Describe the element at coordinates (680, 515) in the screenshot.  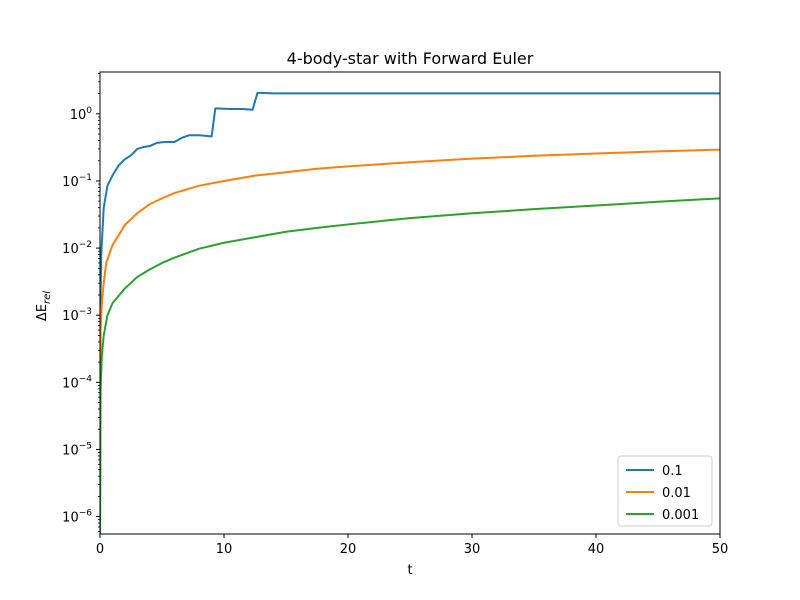
I see `legend-label-2: 0.001` at that location.